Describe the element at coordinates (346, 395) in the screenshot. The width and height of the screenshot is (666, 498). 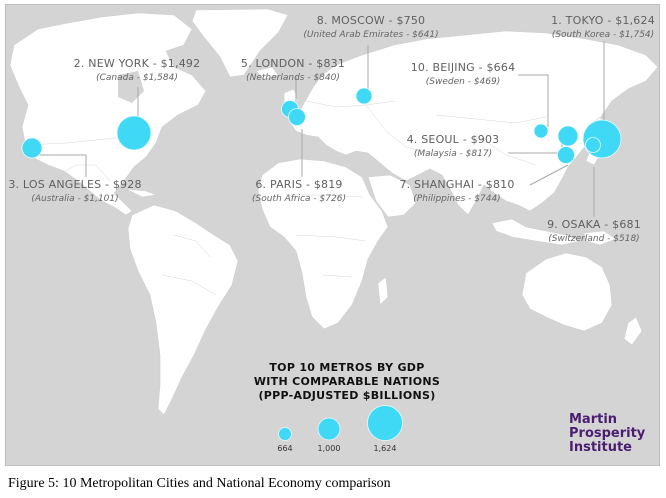
I see `legend-title-line-3: (PPP-ADJUSTED $BILLIONS)` at that location.